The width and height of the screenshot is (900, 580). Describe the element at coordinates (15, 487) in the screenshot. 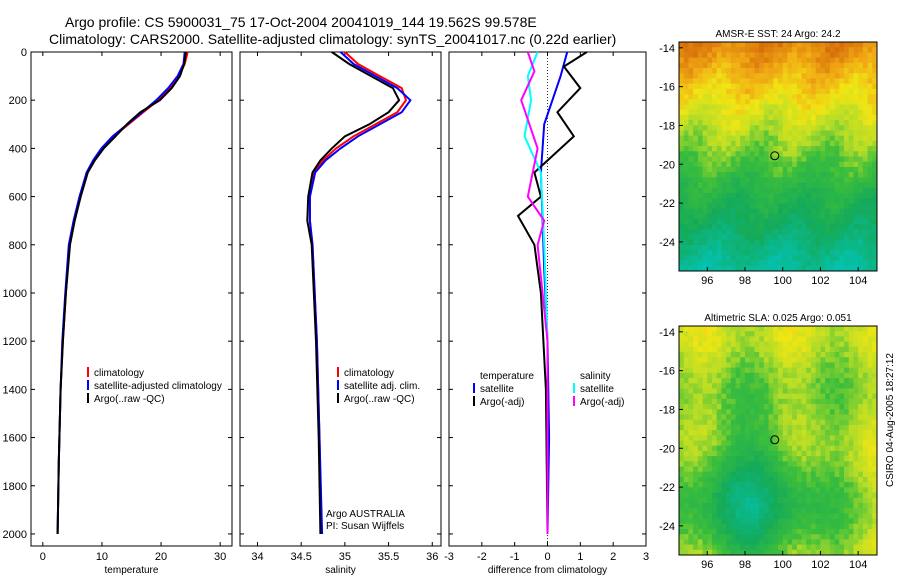

I see `y-tick-label: 1800` at that location.